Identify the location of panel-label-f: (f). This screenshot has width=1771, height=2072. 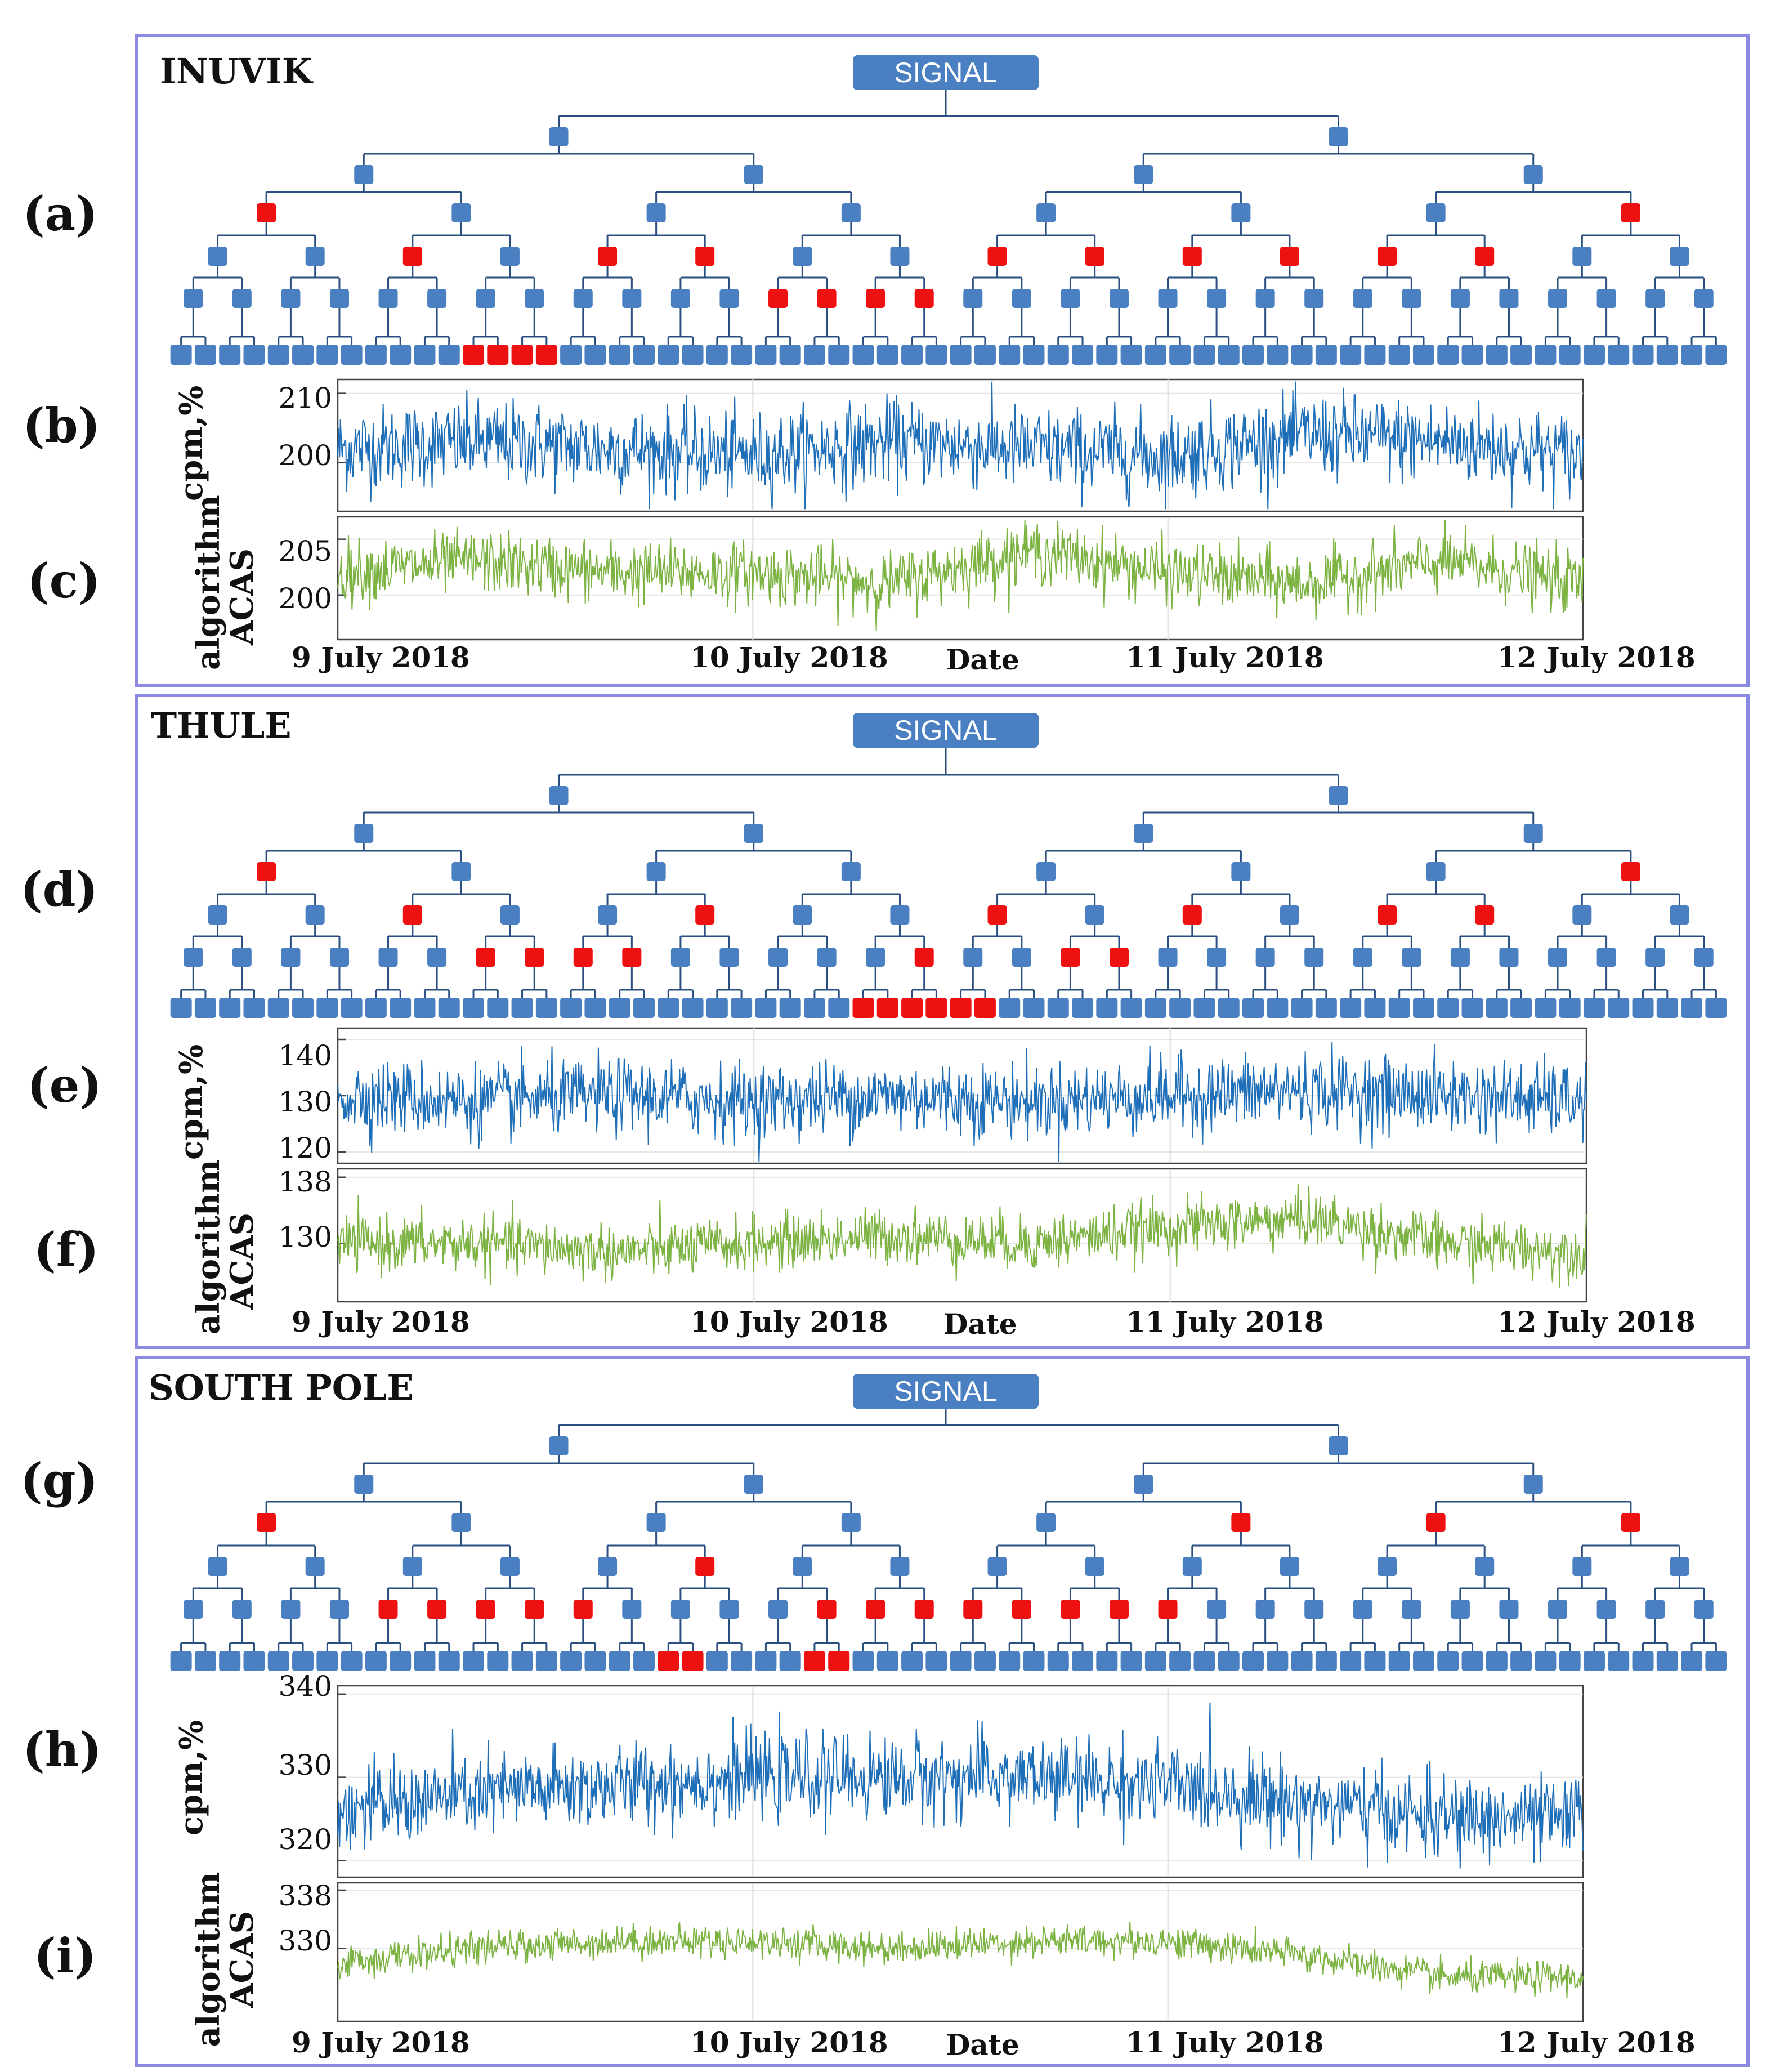
(66, 1250).